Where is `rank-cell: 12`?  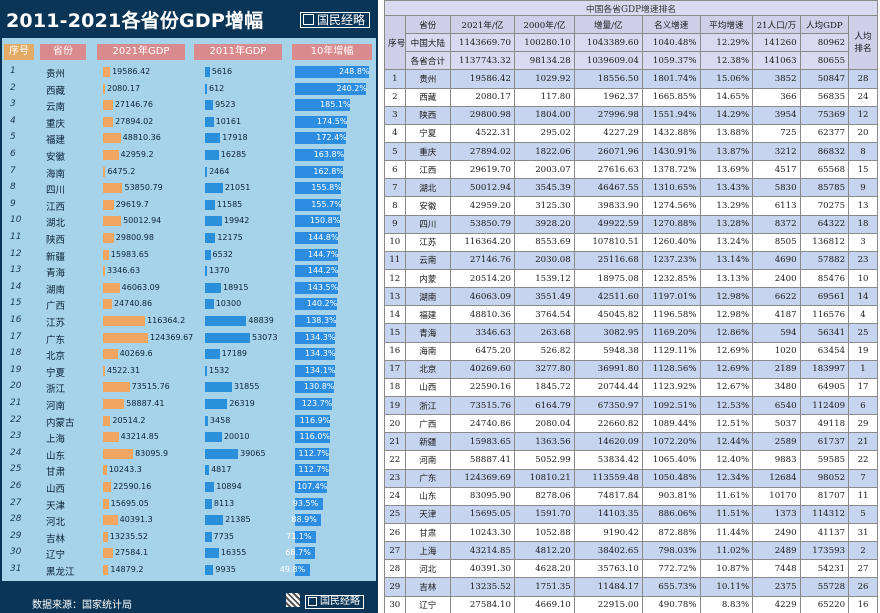
rank-cell: 12 is located at coordinates (395, 278).